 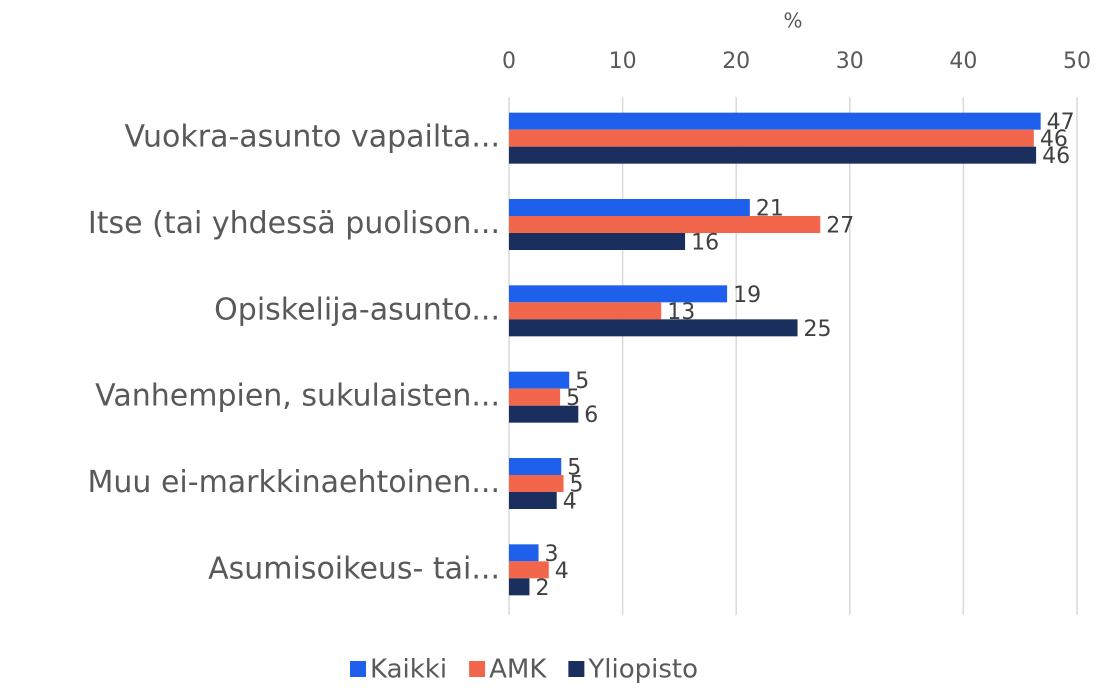 I want to click on data-label: 25, so click(x=818, y=329).